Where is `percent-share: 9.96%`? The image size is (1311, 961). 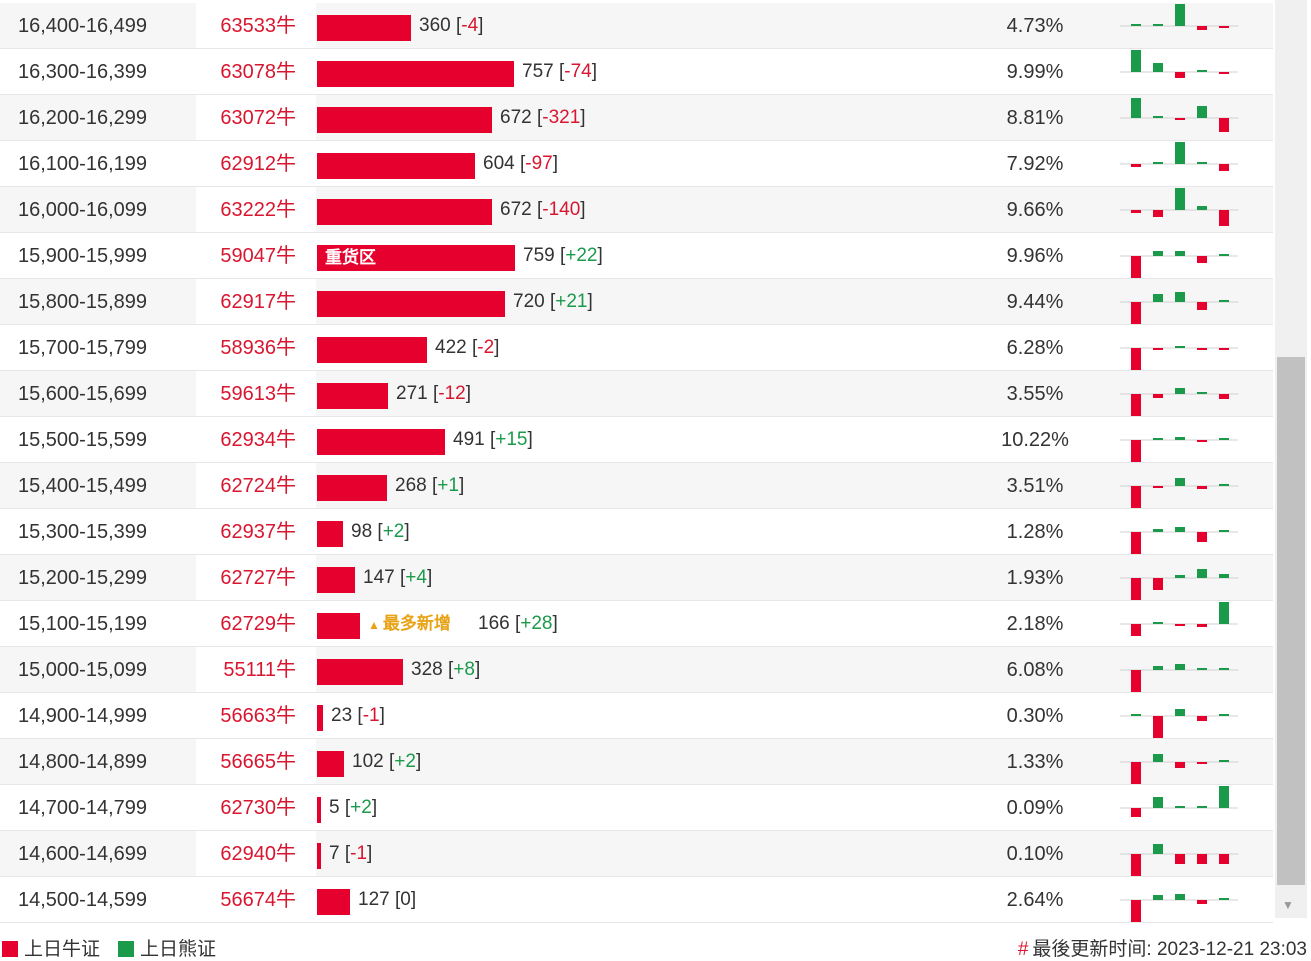 percent-share: 9.96% is located at coordinates (1035, 256).